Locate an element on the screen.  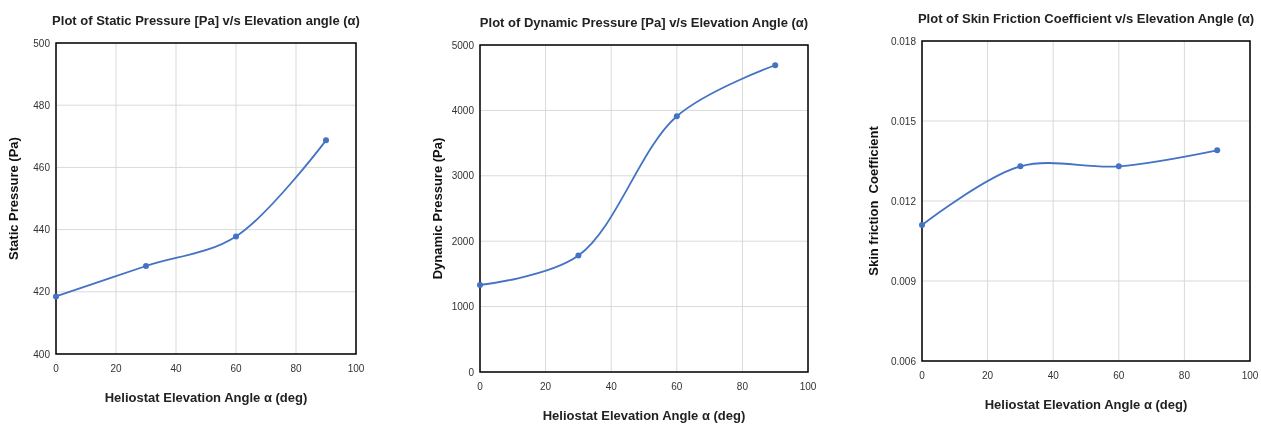
y-tick-label: 0.009 is located at coordinates (903, 281).